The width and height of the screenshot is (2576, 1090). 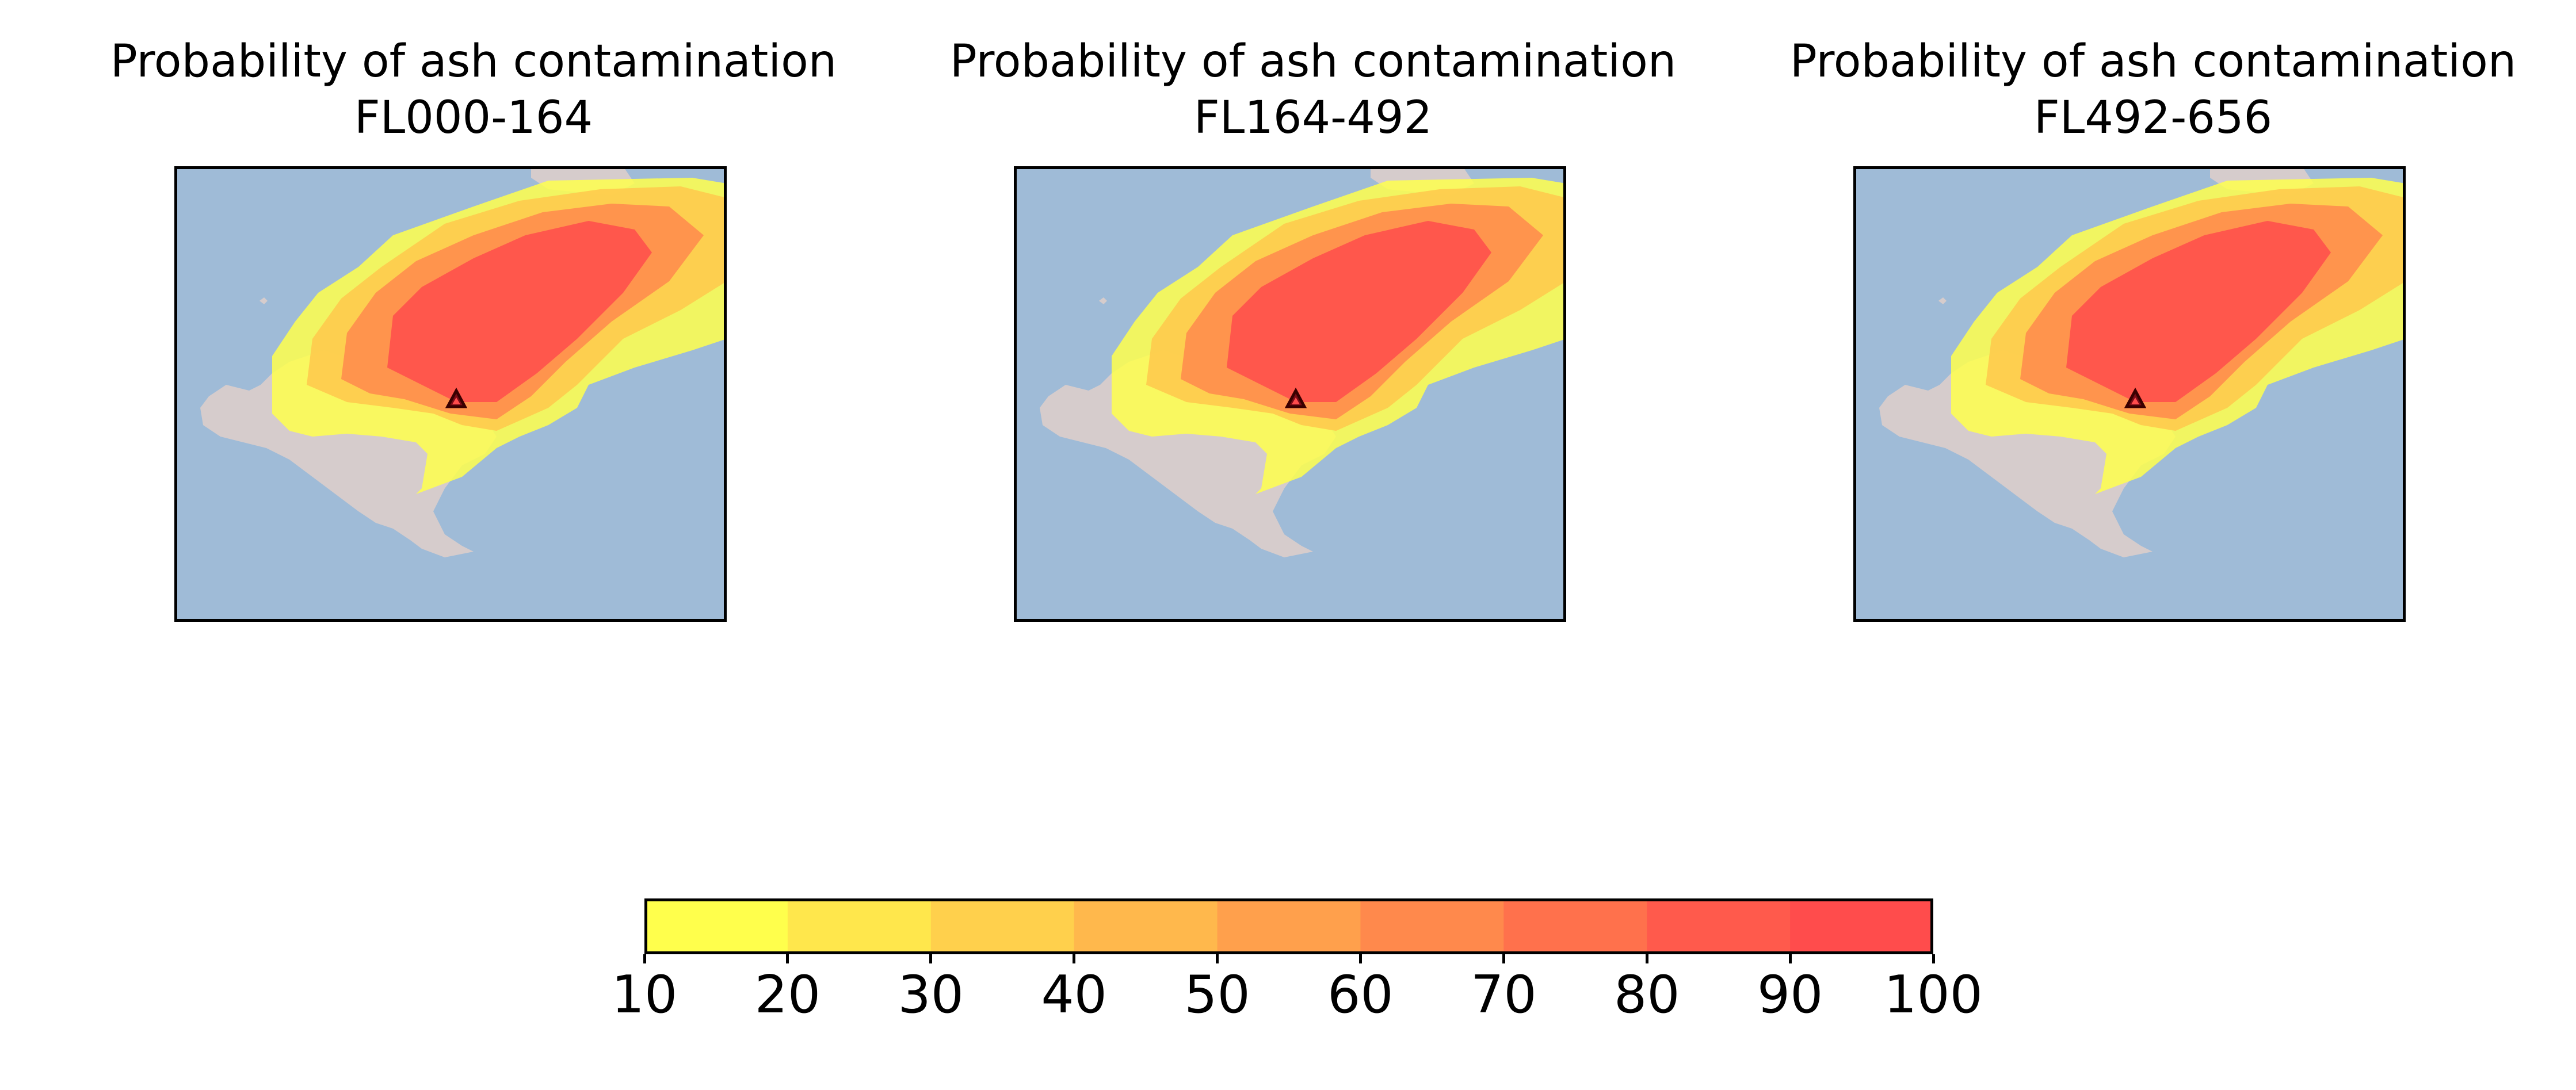 I want to click on map-2-svg, so click(x=1290, y=394).